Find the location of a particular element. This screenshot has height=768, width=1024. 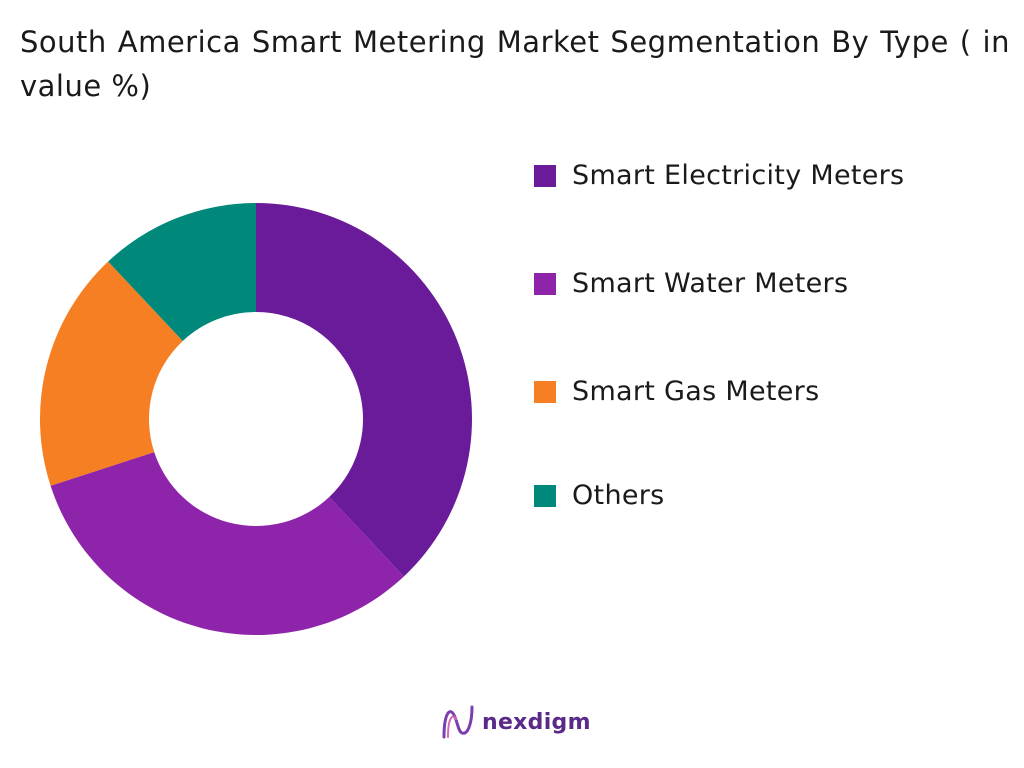

legend-label-water: Smart Water Meters is located at coordinates (710, 283).